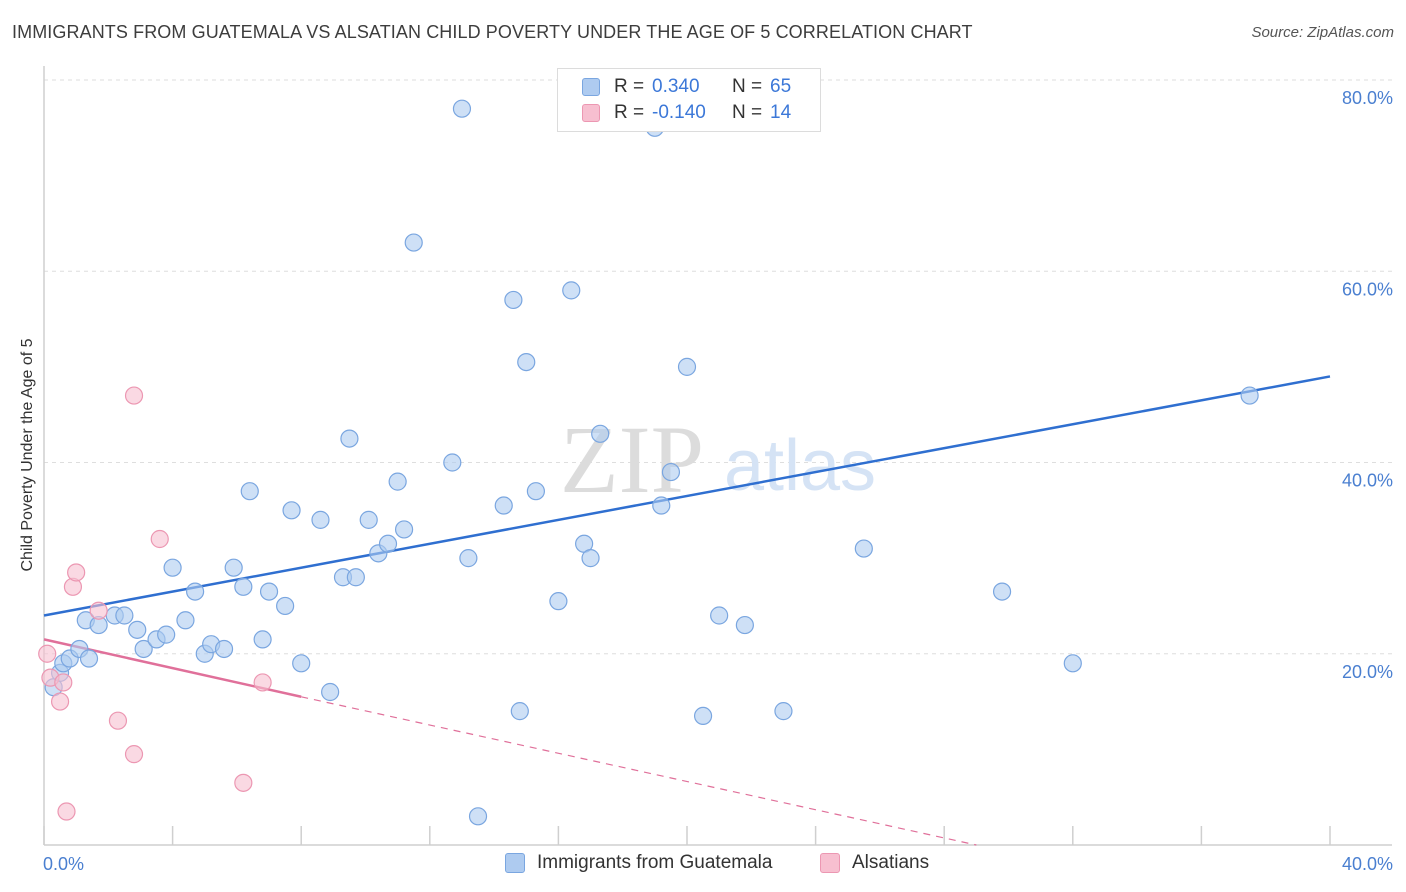 This screenshot has width=1406, height=892. Describe the element at coordinates (718, 459) in the screenshot. I see `watermark: ZIP atlas` at that location.